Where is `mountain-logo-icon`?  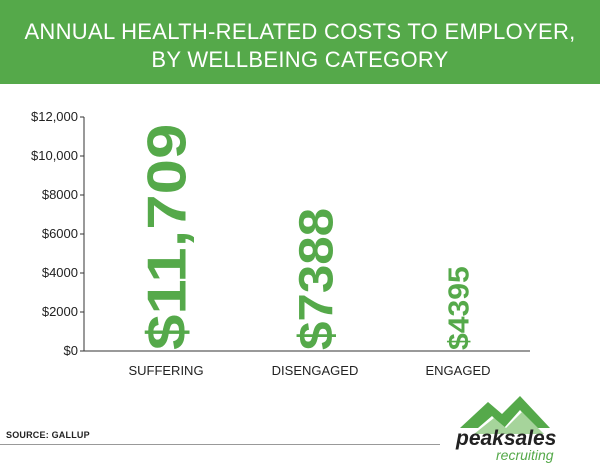
mountain-logo-icon is located at coordinates (505, 415).